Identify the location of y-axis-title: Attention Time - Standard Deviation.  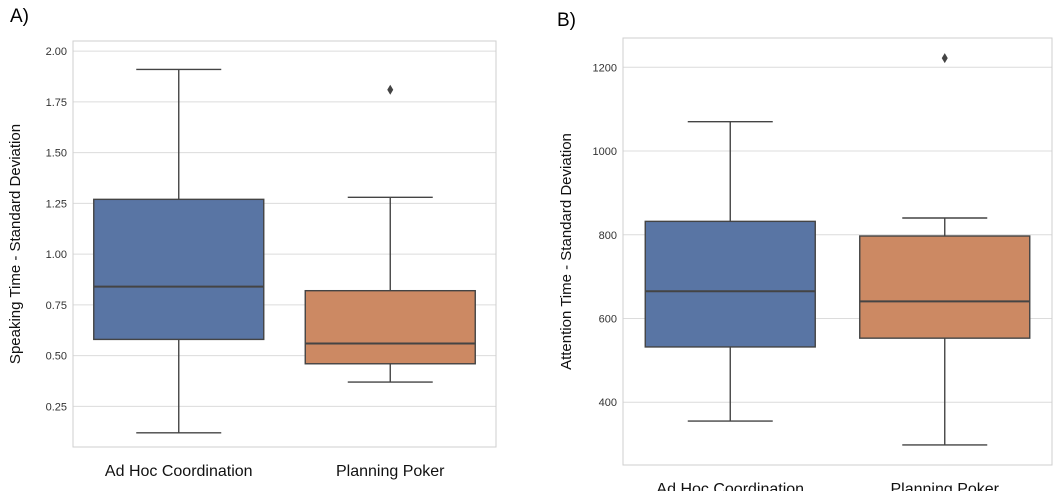
(566, 251).